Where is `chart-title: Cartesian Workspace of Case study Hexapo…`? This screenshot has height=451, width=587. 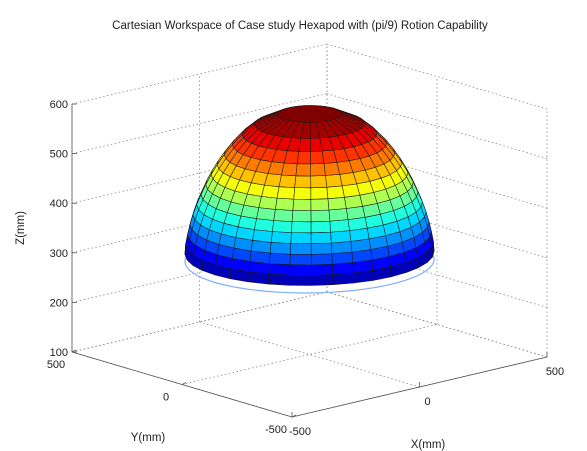
chart-title: Cartesian Workspace of Case study Hexapo… is located at coordinates (300, 26).